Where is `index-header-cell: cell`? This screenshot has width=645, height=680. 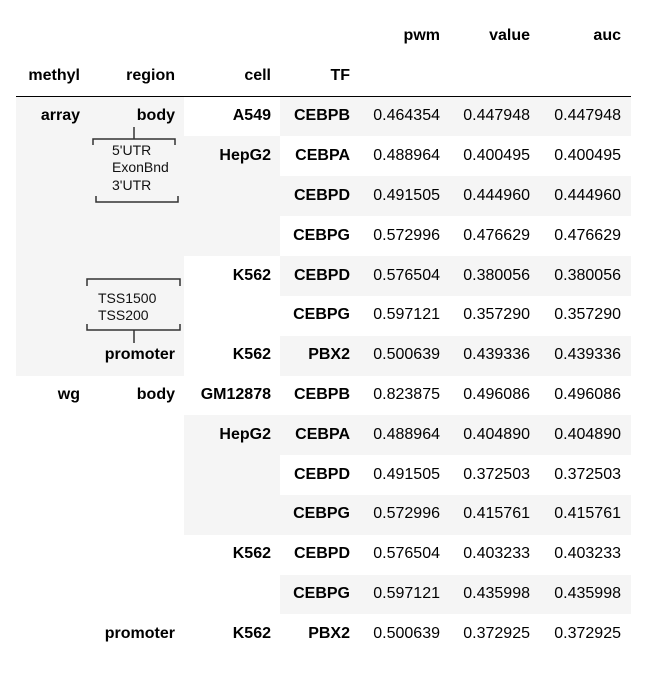 index-header-cell: cell is located at coordinates (257, 75).